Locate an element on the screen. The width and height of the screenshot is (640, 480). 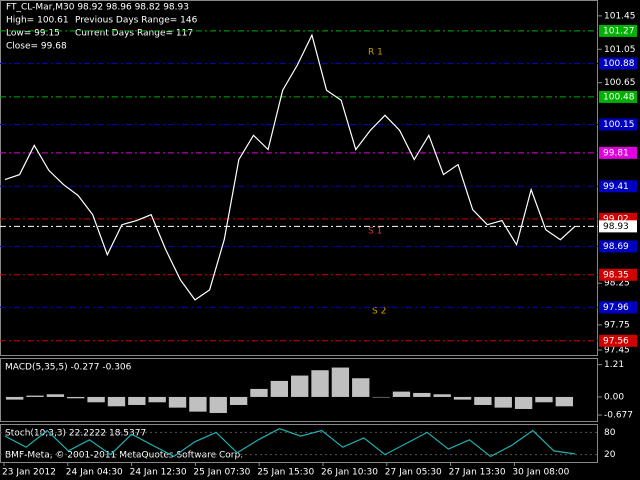
level-label: 100.48 is located at coordinates (619, 97).